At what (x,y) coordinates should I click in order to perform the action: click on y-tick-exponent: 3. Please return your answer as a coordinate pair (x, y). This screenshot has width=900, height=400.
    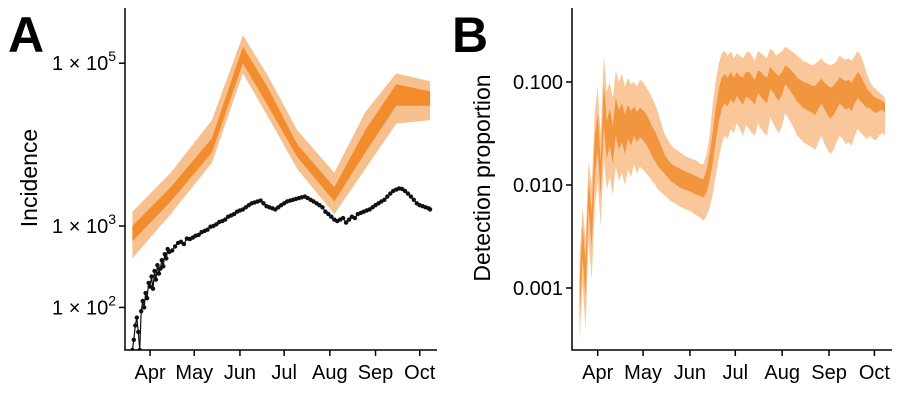
    Looking at the image, I should click on (112, 219).